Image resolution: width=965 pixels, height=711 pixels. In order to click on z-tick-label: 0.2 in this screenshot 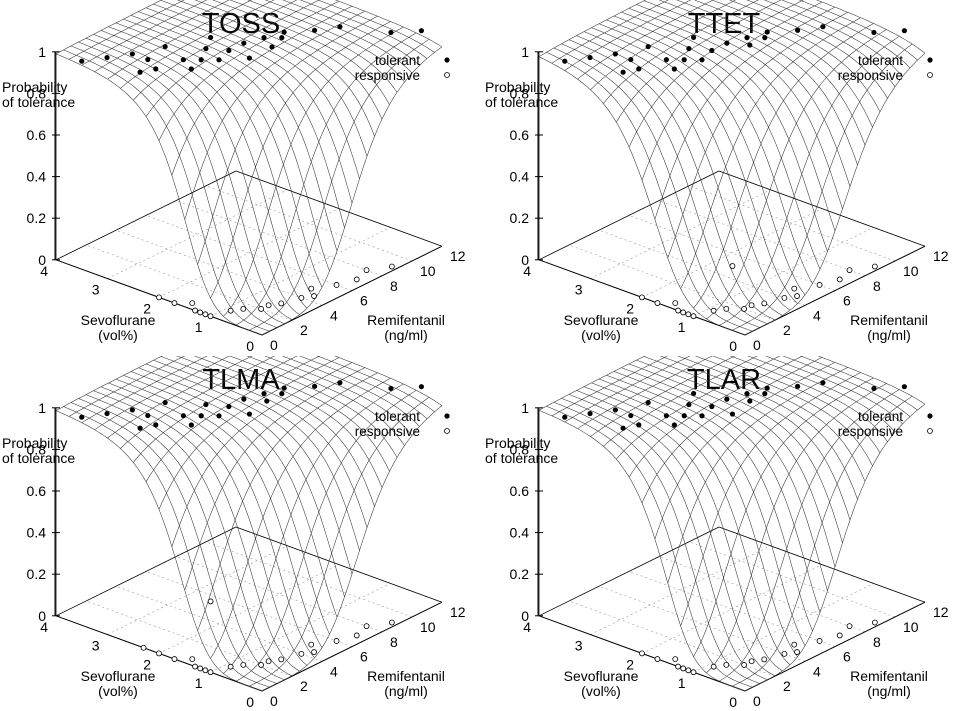, I will do `click(37, 218)`.